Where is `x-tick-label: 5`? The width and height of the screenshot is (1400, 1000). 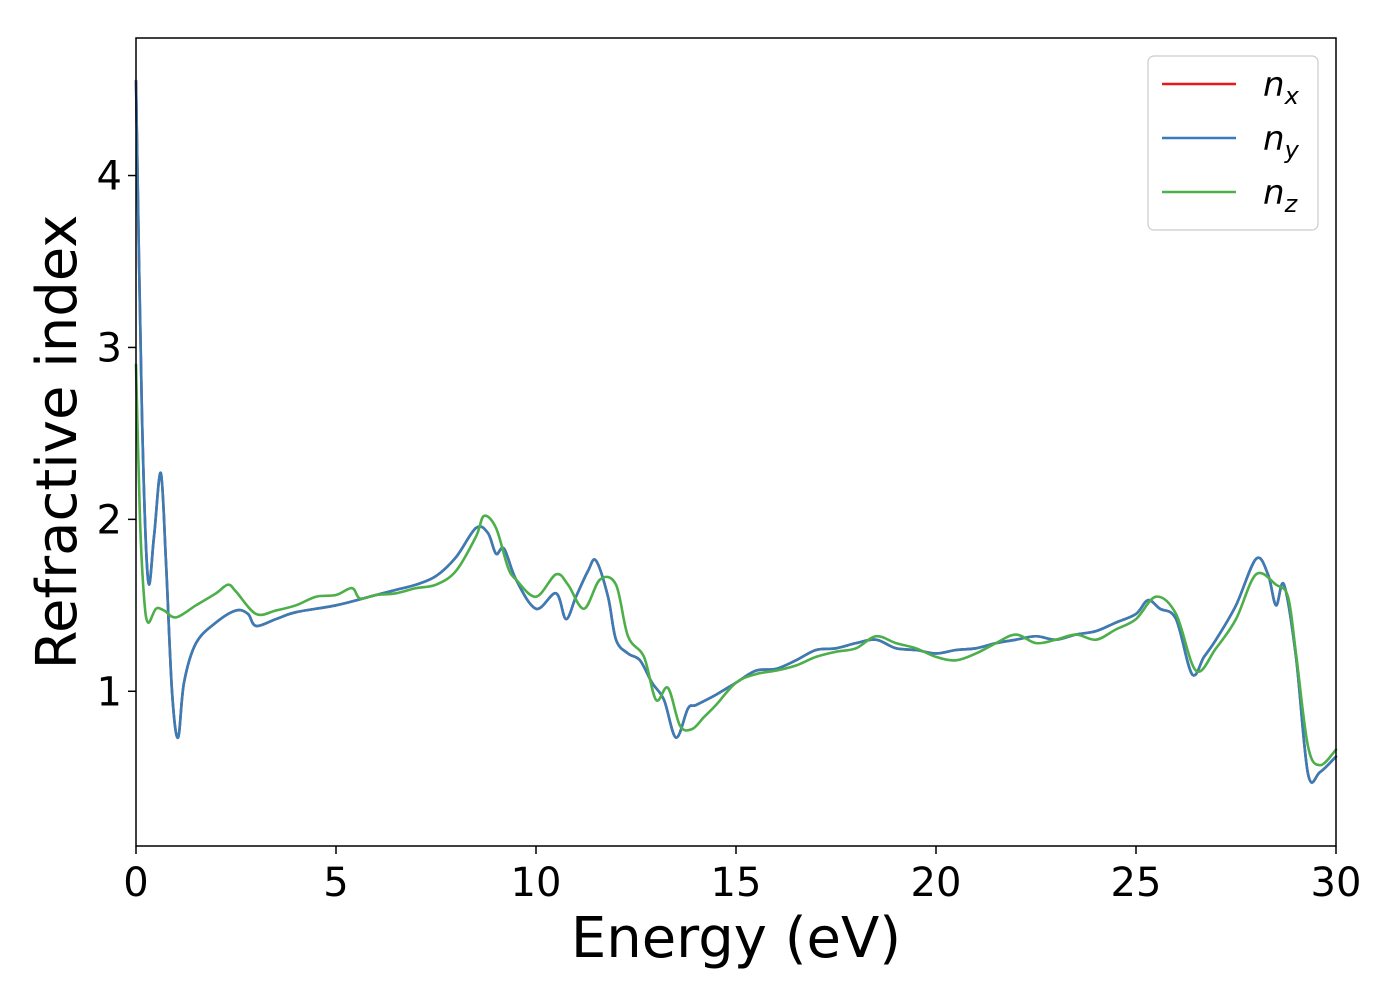
x-tick-label: 5 is located at coordinates (335, 883).